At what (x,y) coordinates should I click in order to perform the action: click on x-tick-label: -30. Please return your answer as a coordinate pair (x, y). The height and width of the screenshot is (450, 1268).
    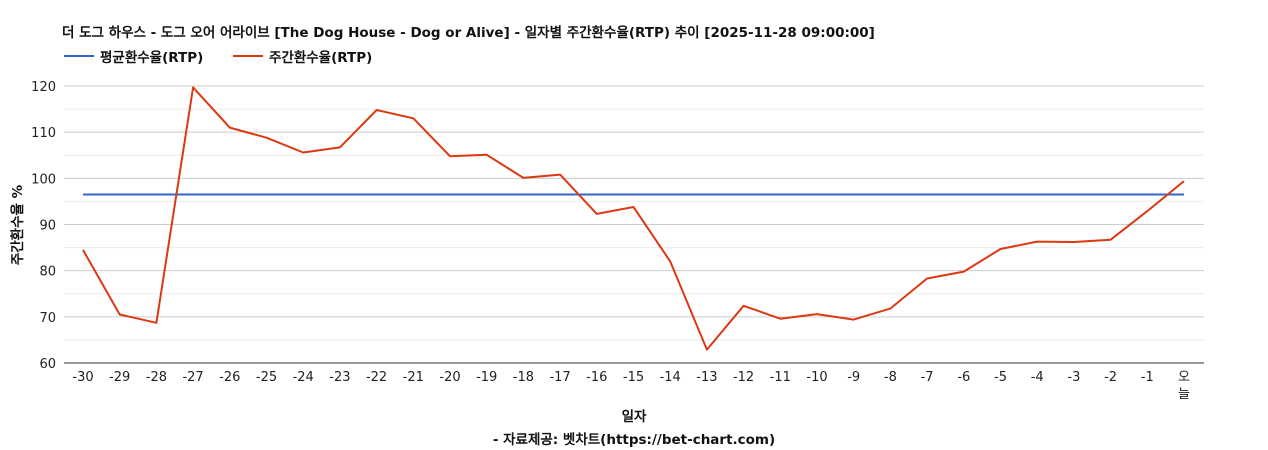
    Looking at the image, I should click on (82, 377).